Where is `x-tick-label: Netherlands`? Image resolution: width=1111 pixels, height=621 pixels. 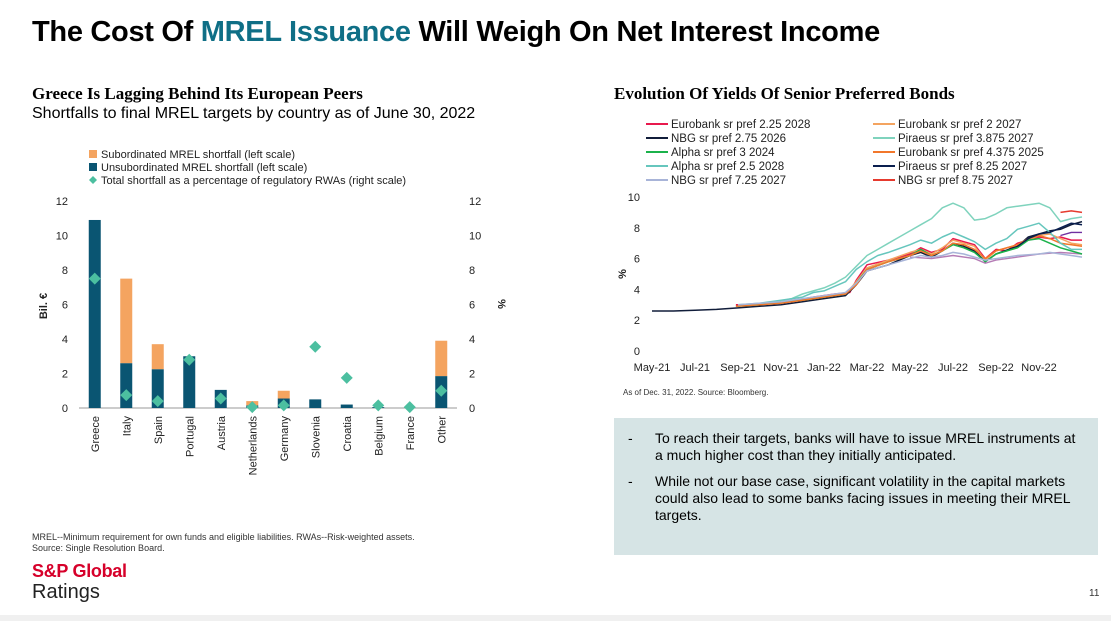
x-tick-label: Netherlands is located at coordinates (253, 446).